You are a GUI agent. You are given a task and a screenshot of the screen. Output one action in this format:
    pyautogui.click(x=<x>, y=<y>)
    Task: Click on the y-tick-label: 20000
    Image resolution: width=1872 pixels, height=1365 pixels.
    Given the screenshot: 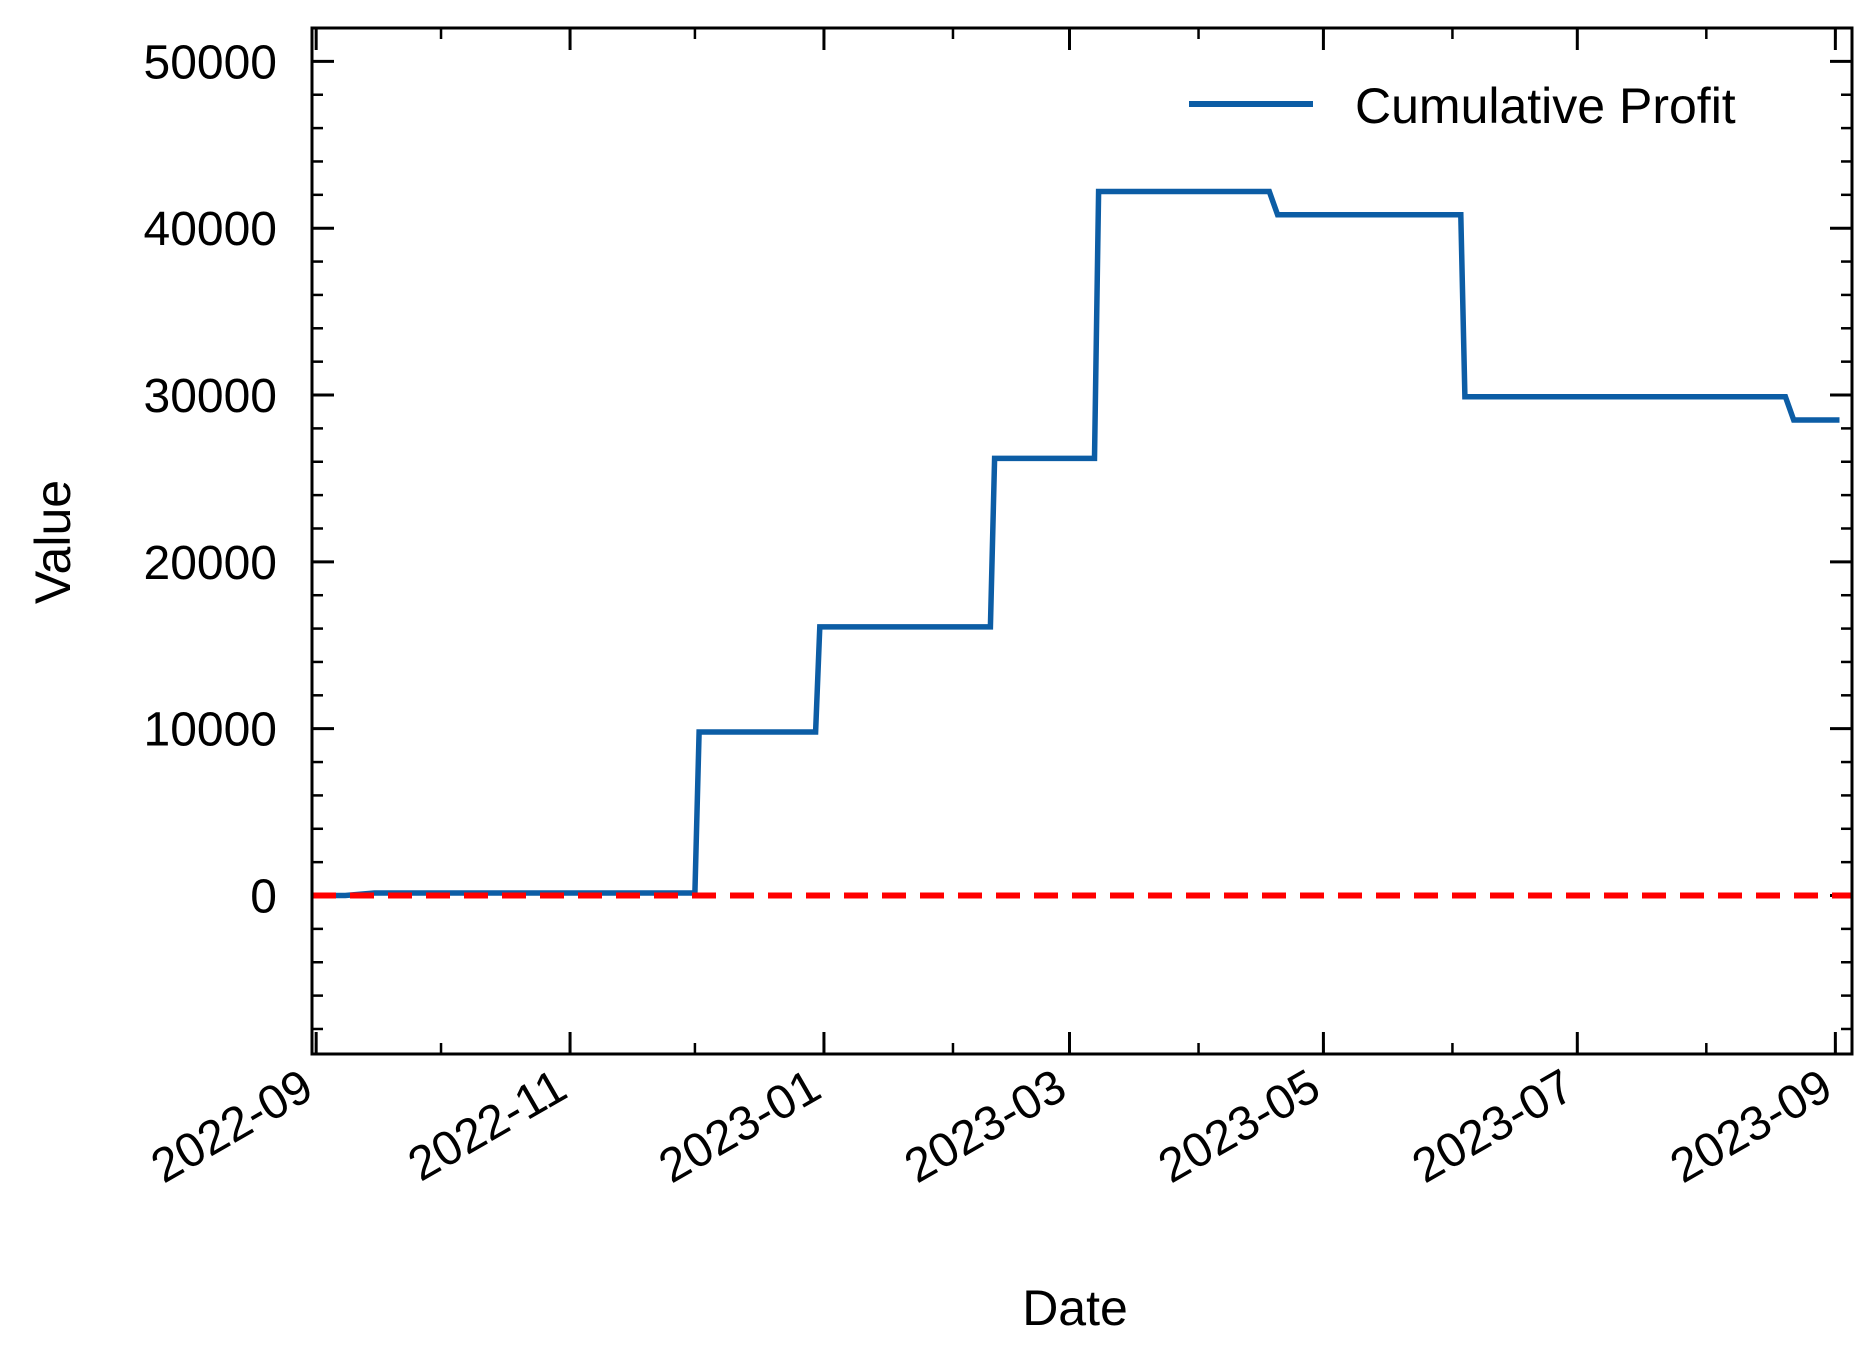 What is the action you would take?
    pyautogui.click(x=210, y=563)
    